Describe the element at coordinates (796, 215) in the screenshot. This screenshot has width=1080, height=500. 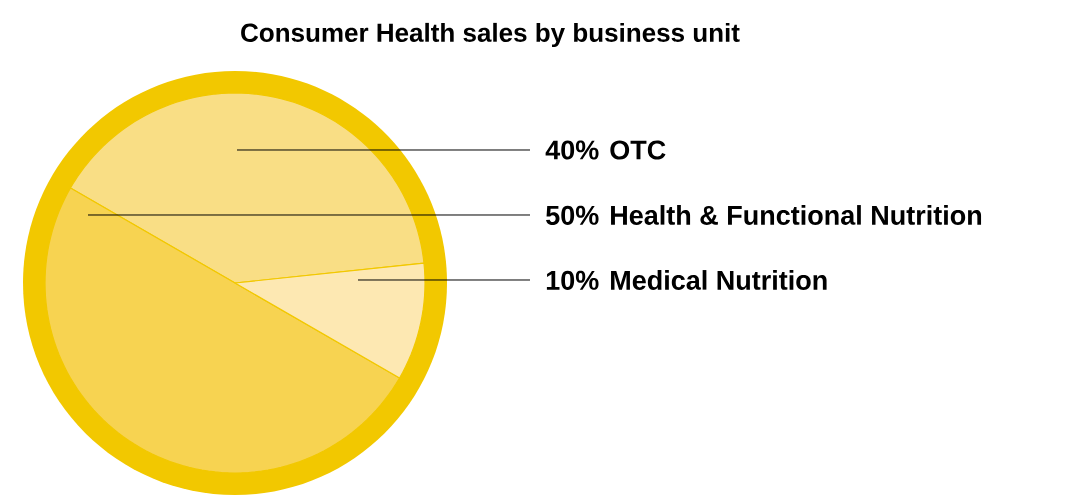
I see `slice-label: Health & Functional Nutrition` at that location.